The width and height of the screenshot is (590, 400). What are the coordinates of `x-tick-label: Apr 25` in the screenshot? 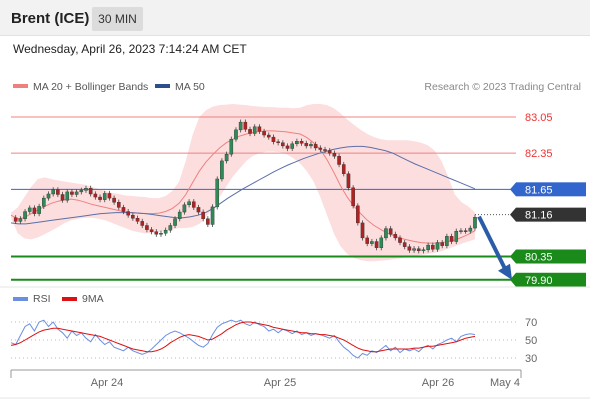 It's located at (280, 383).